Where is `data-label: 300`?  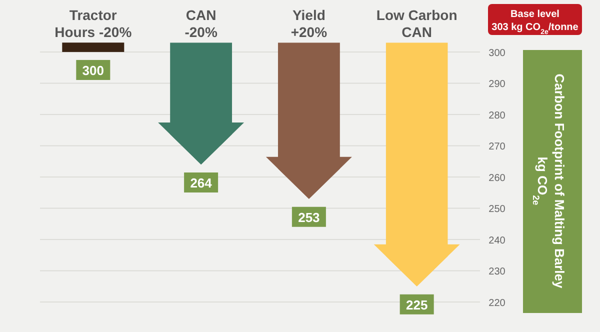
data-label: 300 is located at coordinates (93, 70).